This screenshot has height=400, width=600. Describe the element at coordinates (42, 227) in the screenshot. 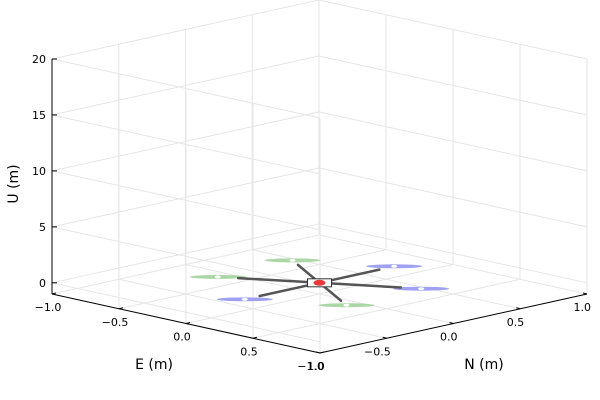

I see `u-tick-label: 5` at that location.